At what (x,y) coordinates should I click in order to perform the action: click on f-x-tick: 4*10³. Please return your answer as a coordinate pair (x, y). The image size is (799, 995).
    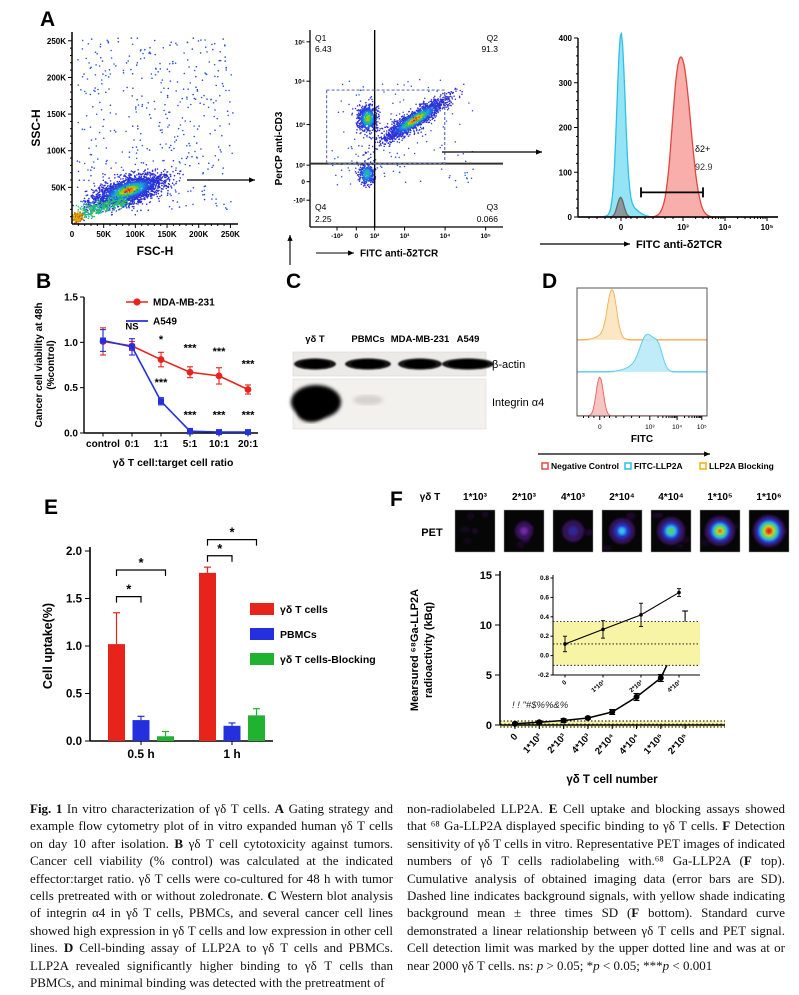
    Looking at the image, I should click on (581, 744).